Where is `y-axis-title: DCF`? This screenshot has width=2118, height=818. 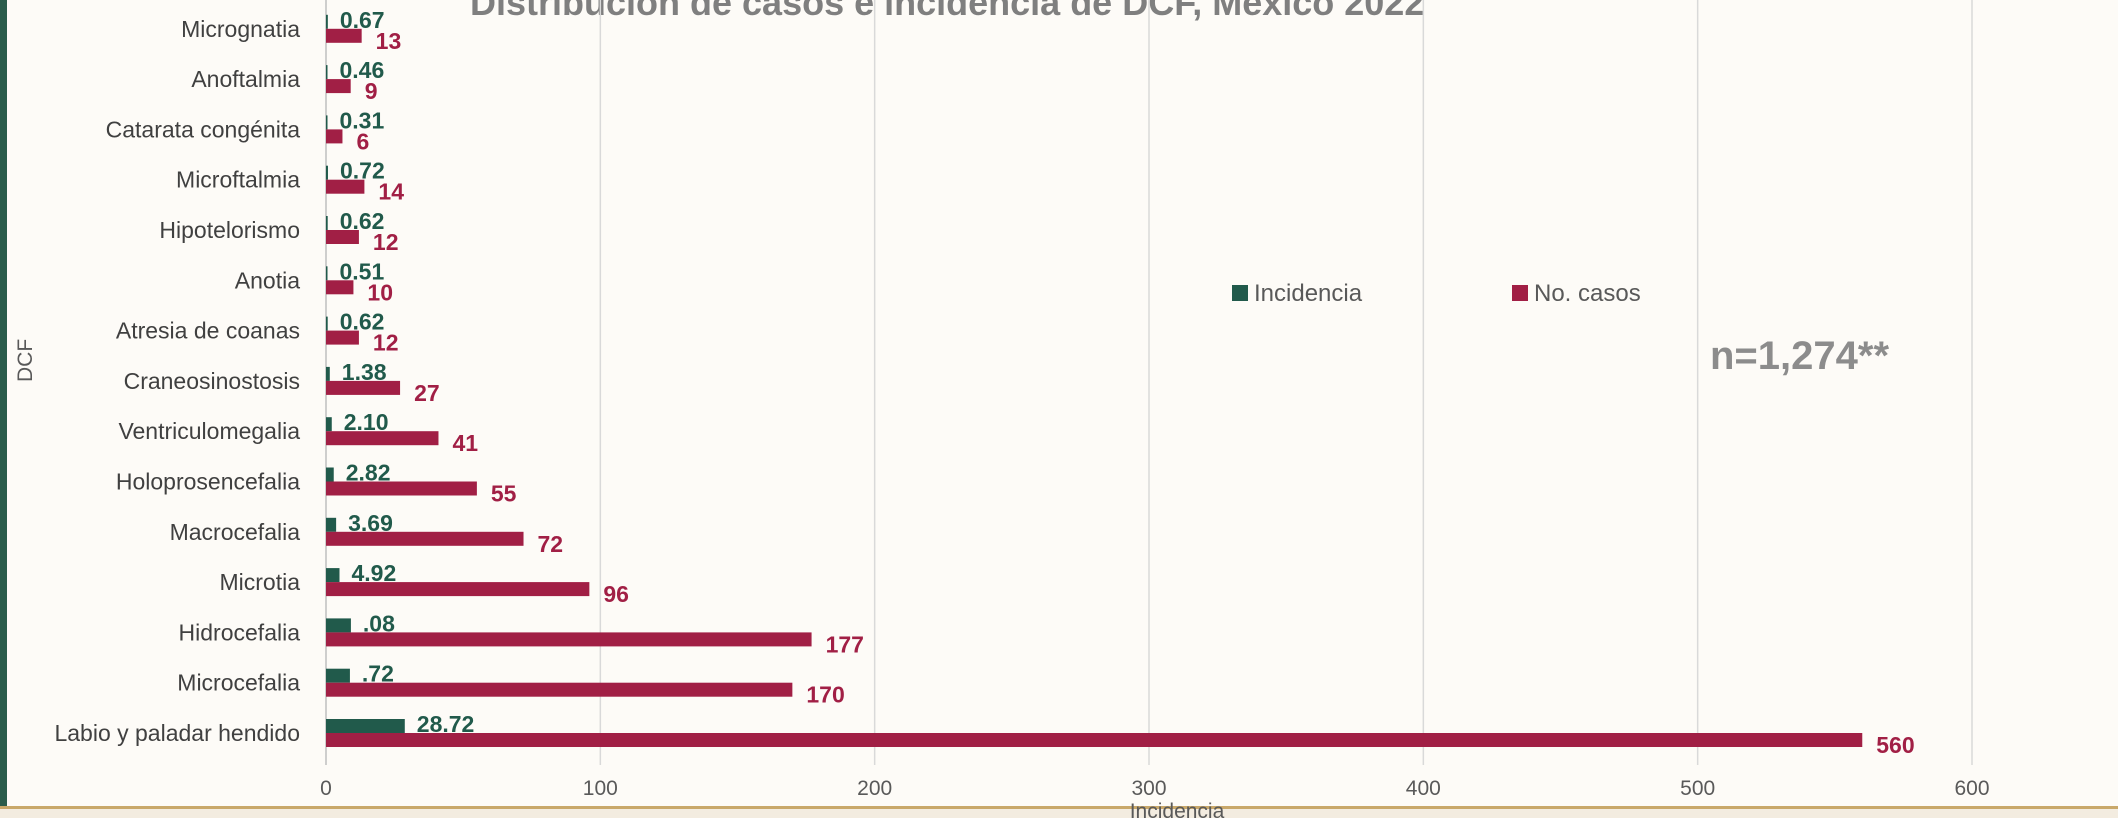 y-axis-title: DCF is located at coordinates (25, 360).